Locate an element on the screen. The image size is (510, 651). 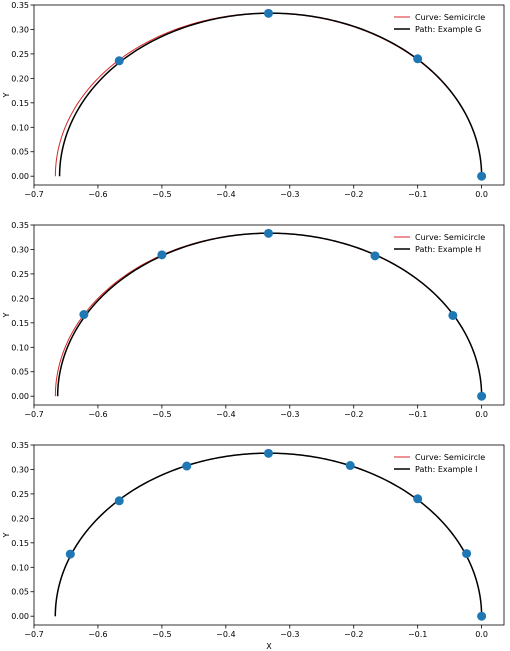
legend-entry: Path: Example H is located at coordinates (448, 249).